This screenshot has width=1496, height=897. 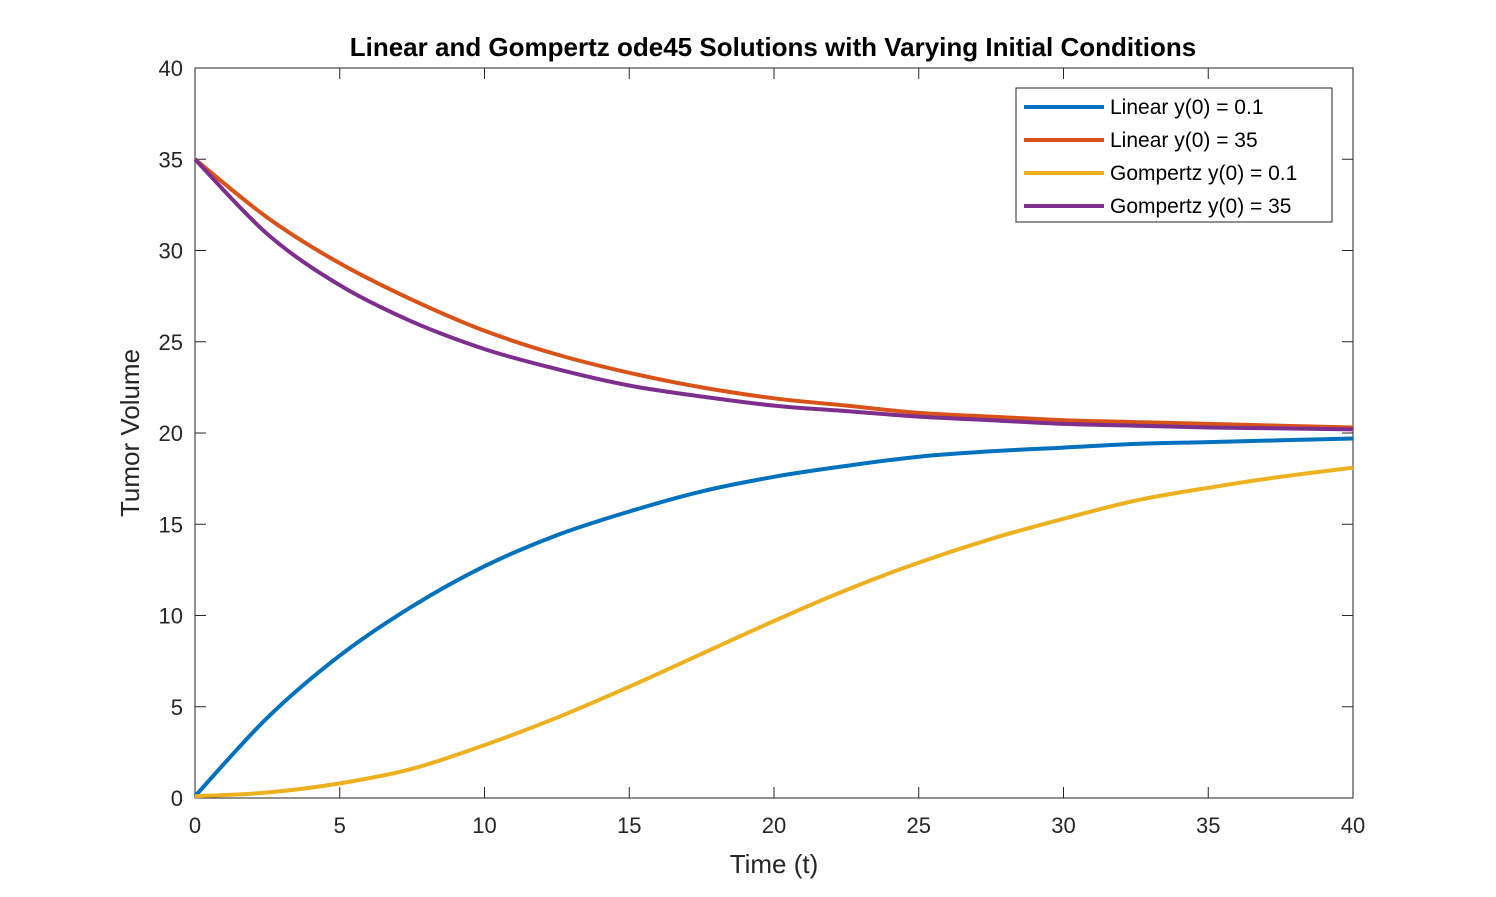 What do you see at coordinates (177, 798) in the screenshot?
I see `y-tick-label: 0` at bounding box center [177, 798].